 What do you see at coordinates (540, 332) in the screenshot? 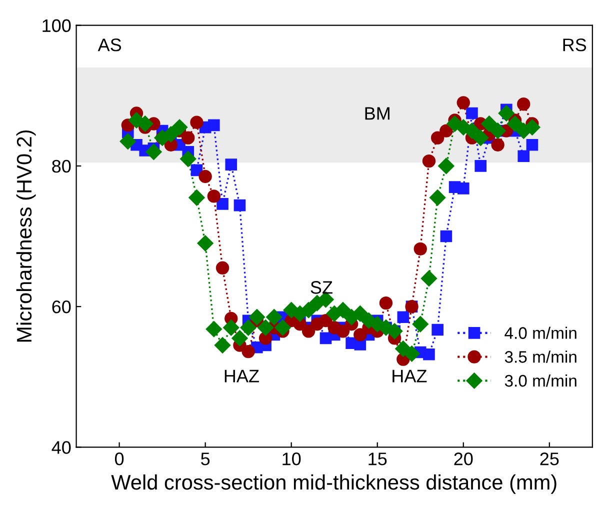
I see `legend-label: 4.0 m/min` at bounding box center [540, 332].